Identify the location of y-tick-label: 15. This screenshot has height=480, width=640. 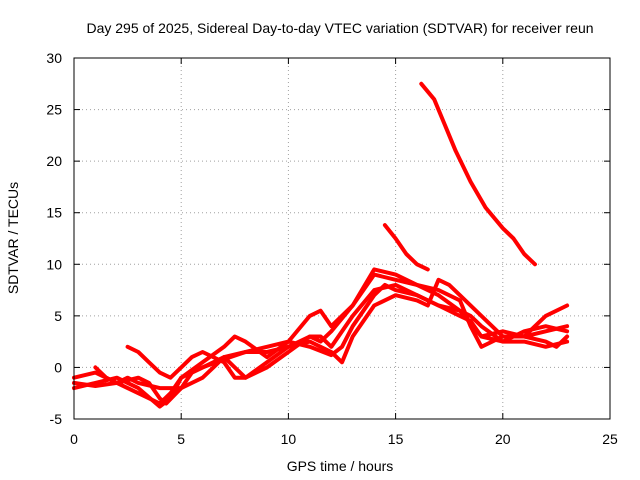
(54, 213).